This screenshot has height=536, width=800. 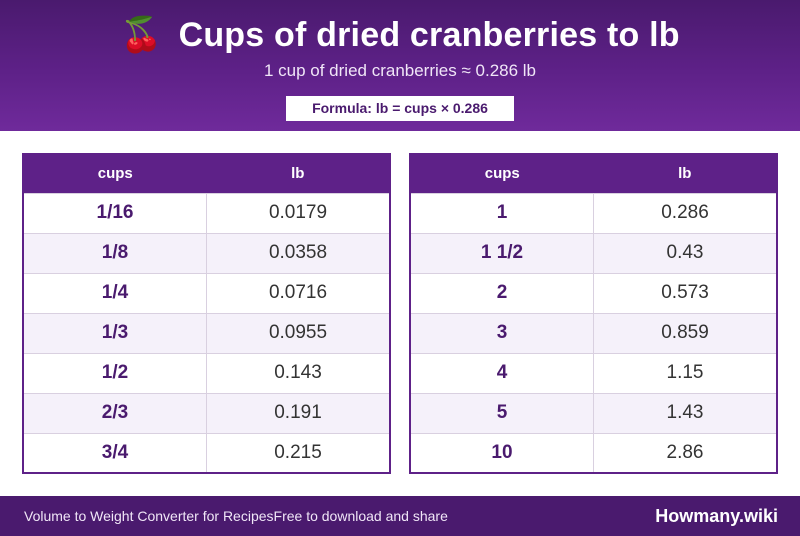 I want to click on lb-cell: 1.15, so click(x=685, y=372).